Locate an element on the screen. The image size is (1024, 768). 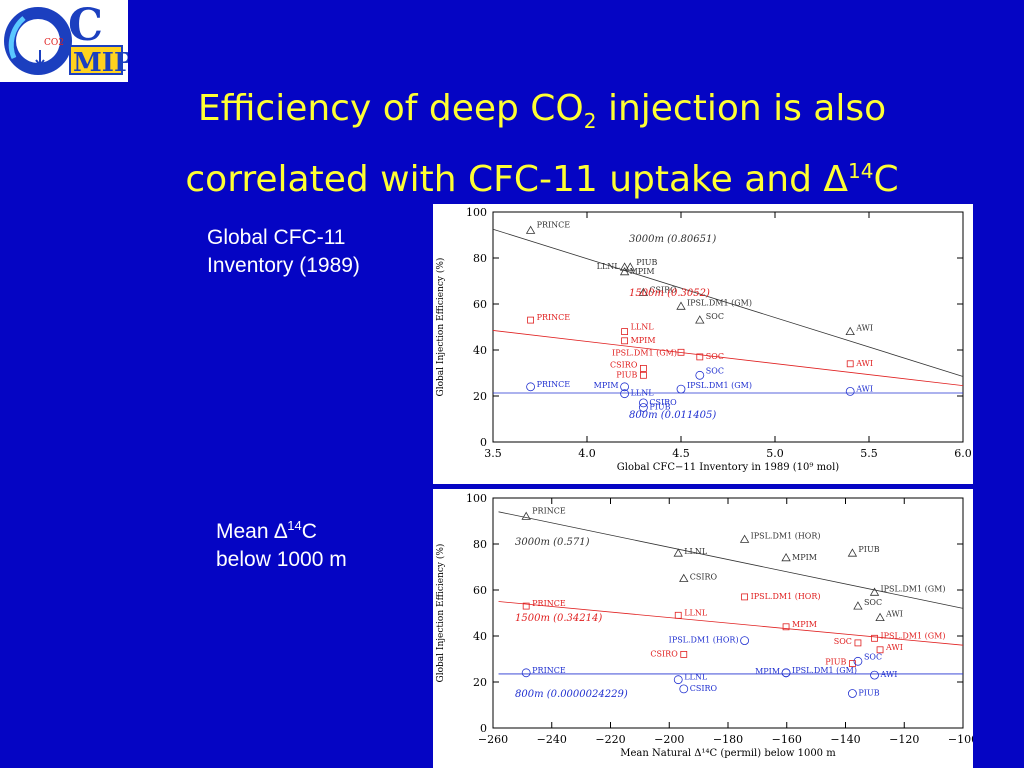
panel2-label-line2: below 1000 m is located at coordinates (281, 559).